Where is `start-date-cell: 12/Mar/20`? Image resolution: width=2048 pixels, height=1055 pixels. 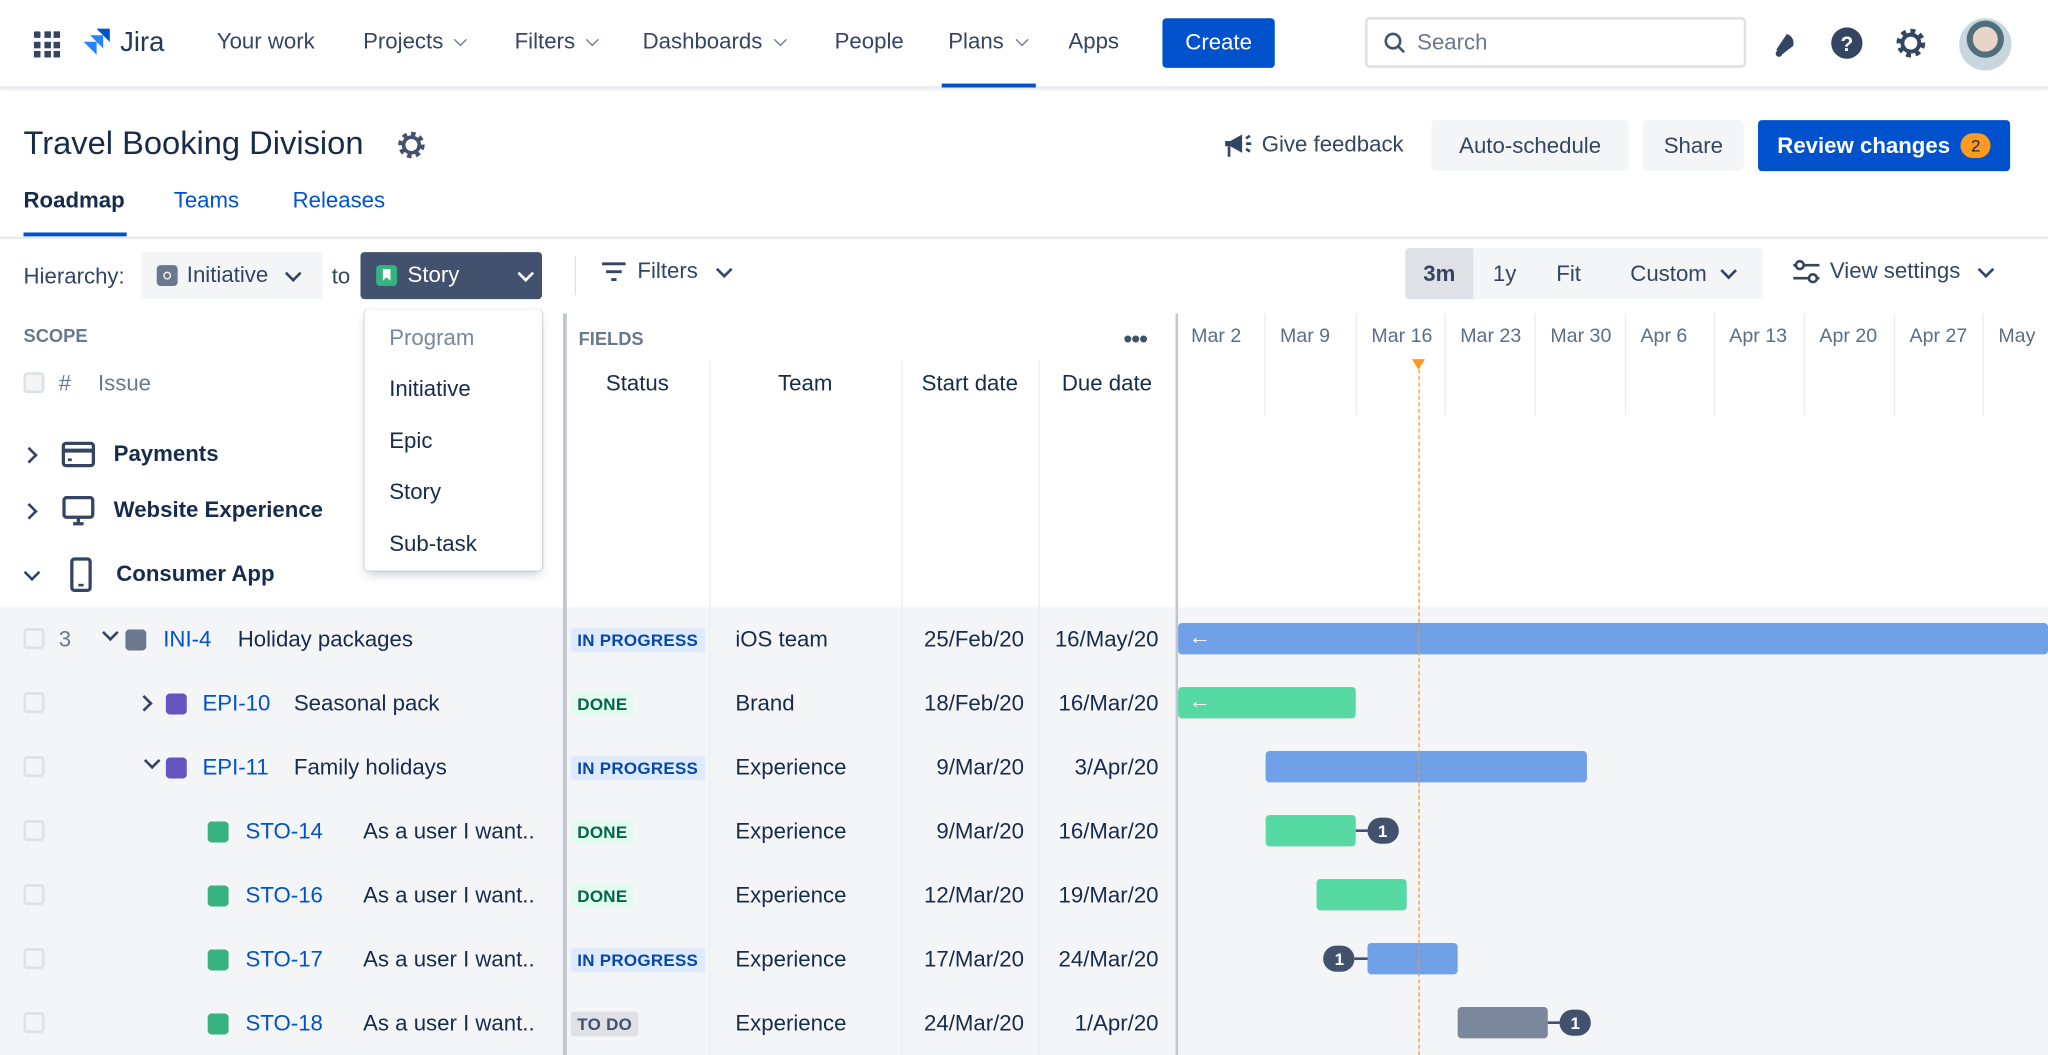 start-date-cell: 12/Mar/20 is located at coordinates (974, 895).